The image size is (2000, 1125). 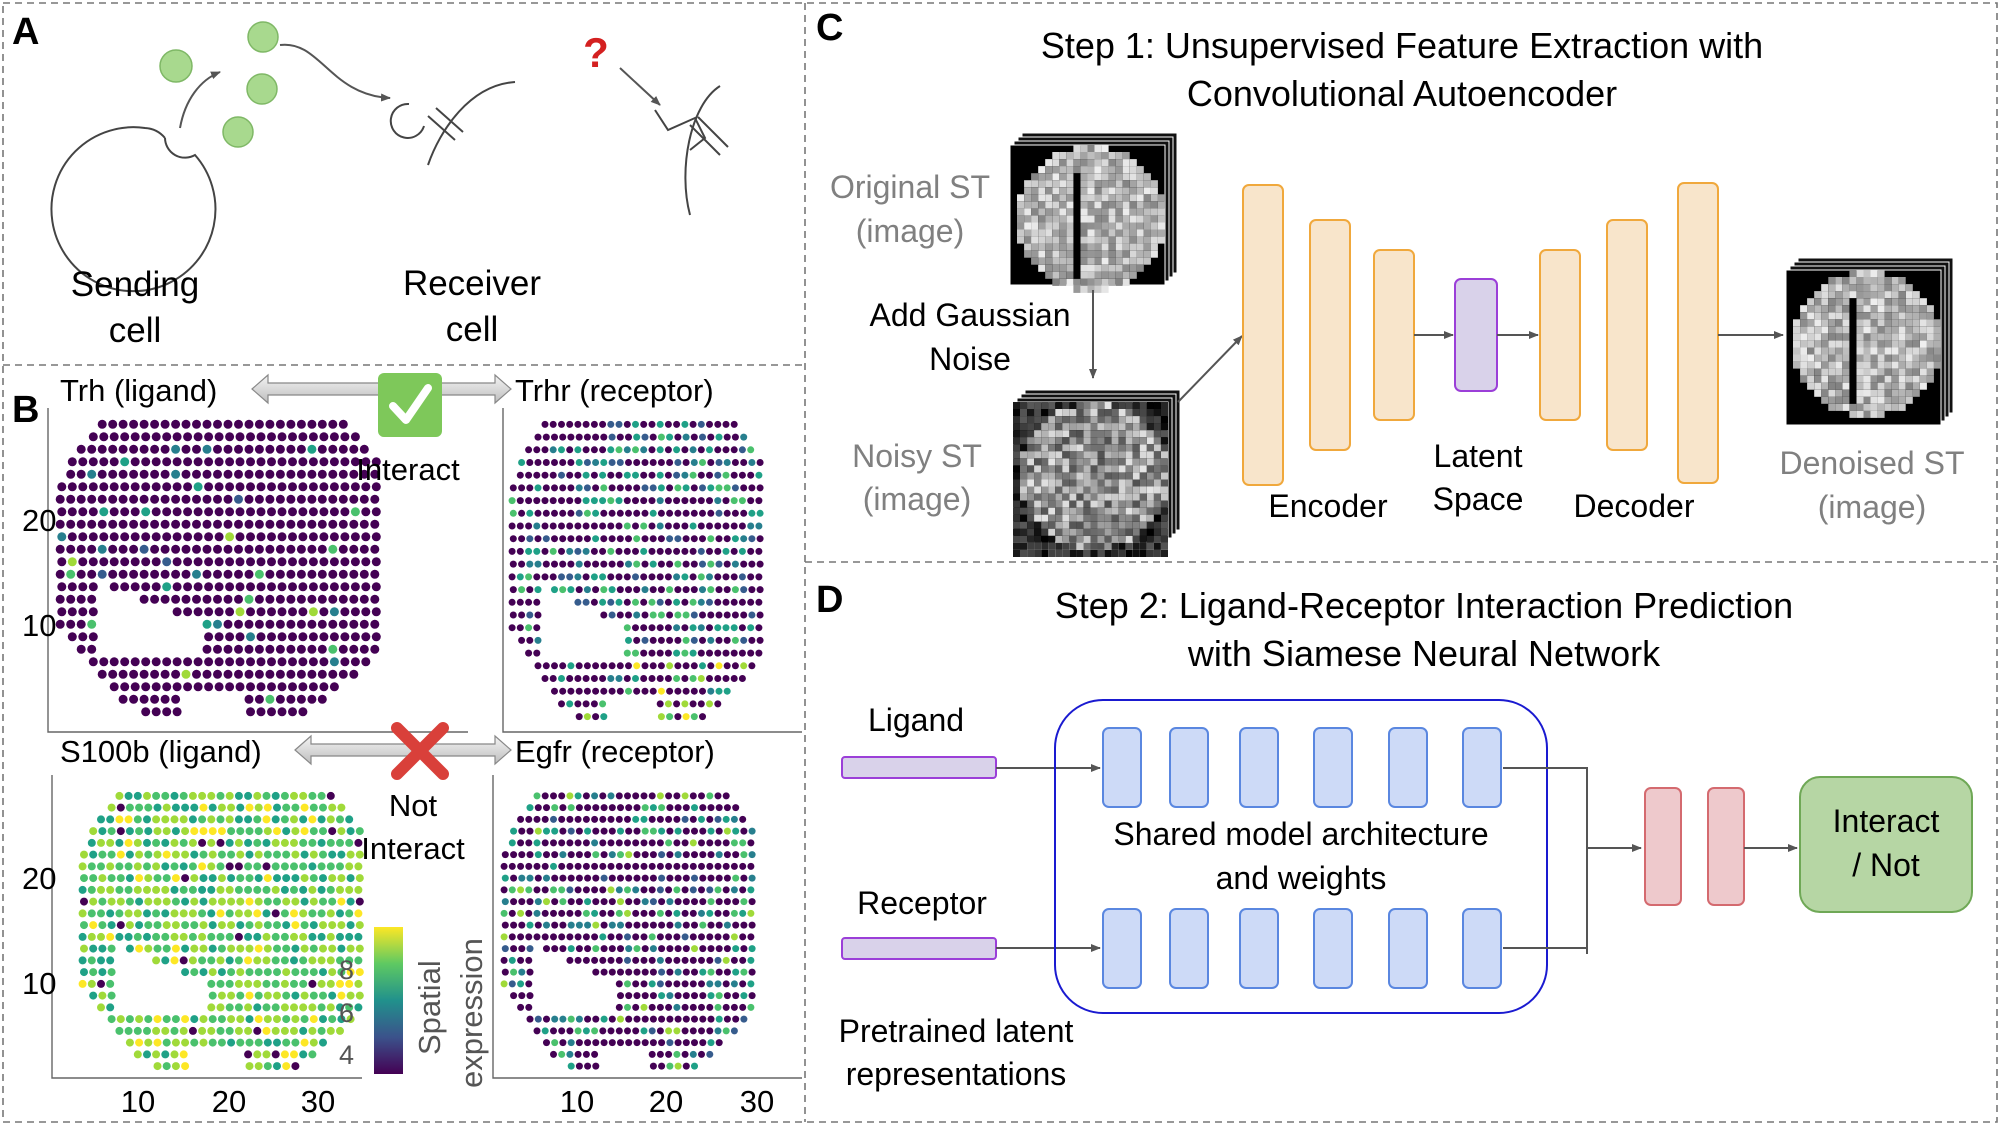 What do you see at coordinates (652, 570) in the screenshot?
I see `plot-axes-trhr` at bounding box center [652, 570].